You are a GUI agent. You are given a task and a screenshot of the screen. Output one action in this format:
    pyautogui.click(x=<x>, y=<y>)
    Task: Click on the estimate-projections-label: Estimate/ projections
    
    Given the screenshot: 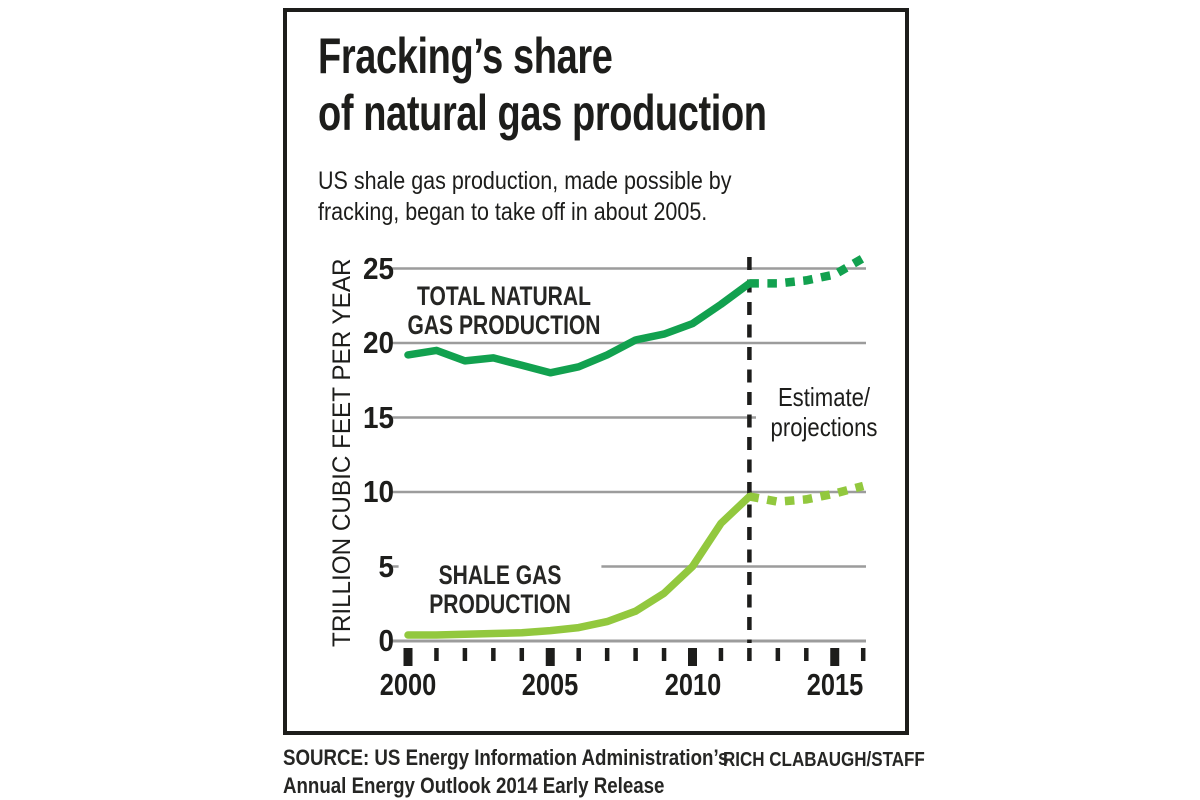 What is the action you would take?
    pyautogui.click(x=824, y=412)
    